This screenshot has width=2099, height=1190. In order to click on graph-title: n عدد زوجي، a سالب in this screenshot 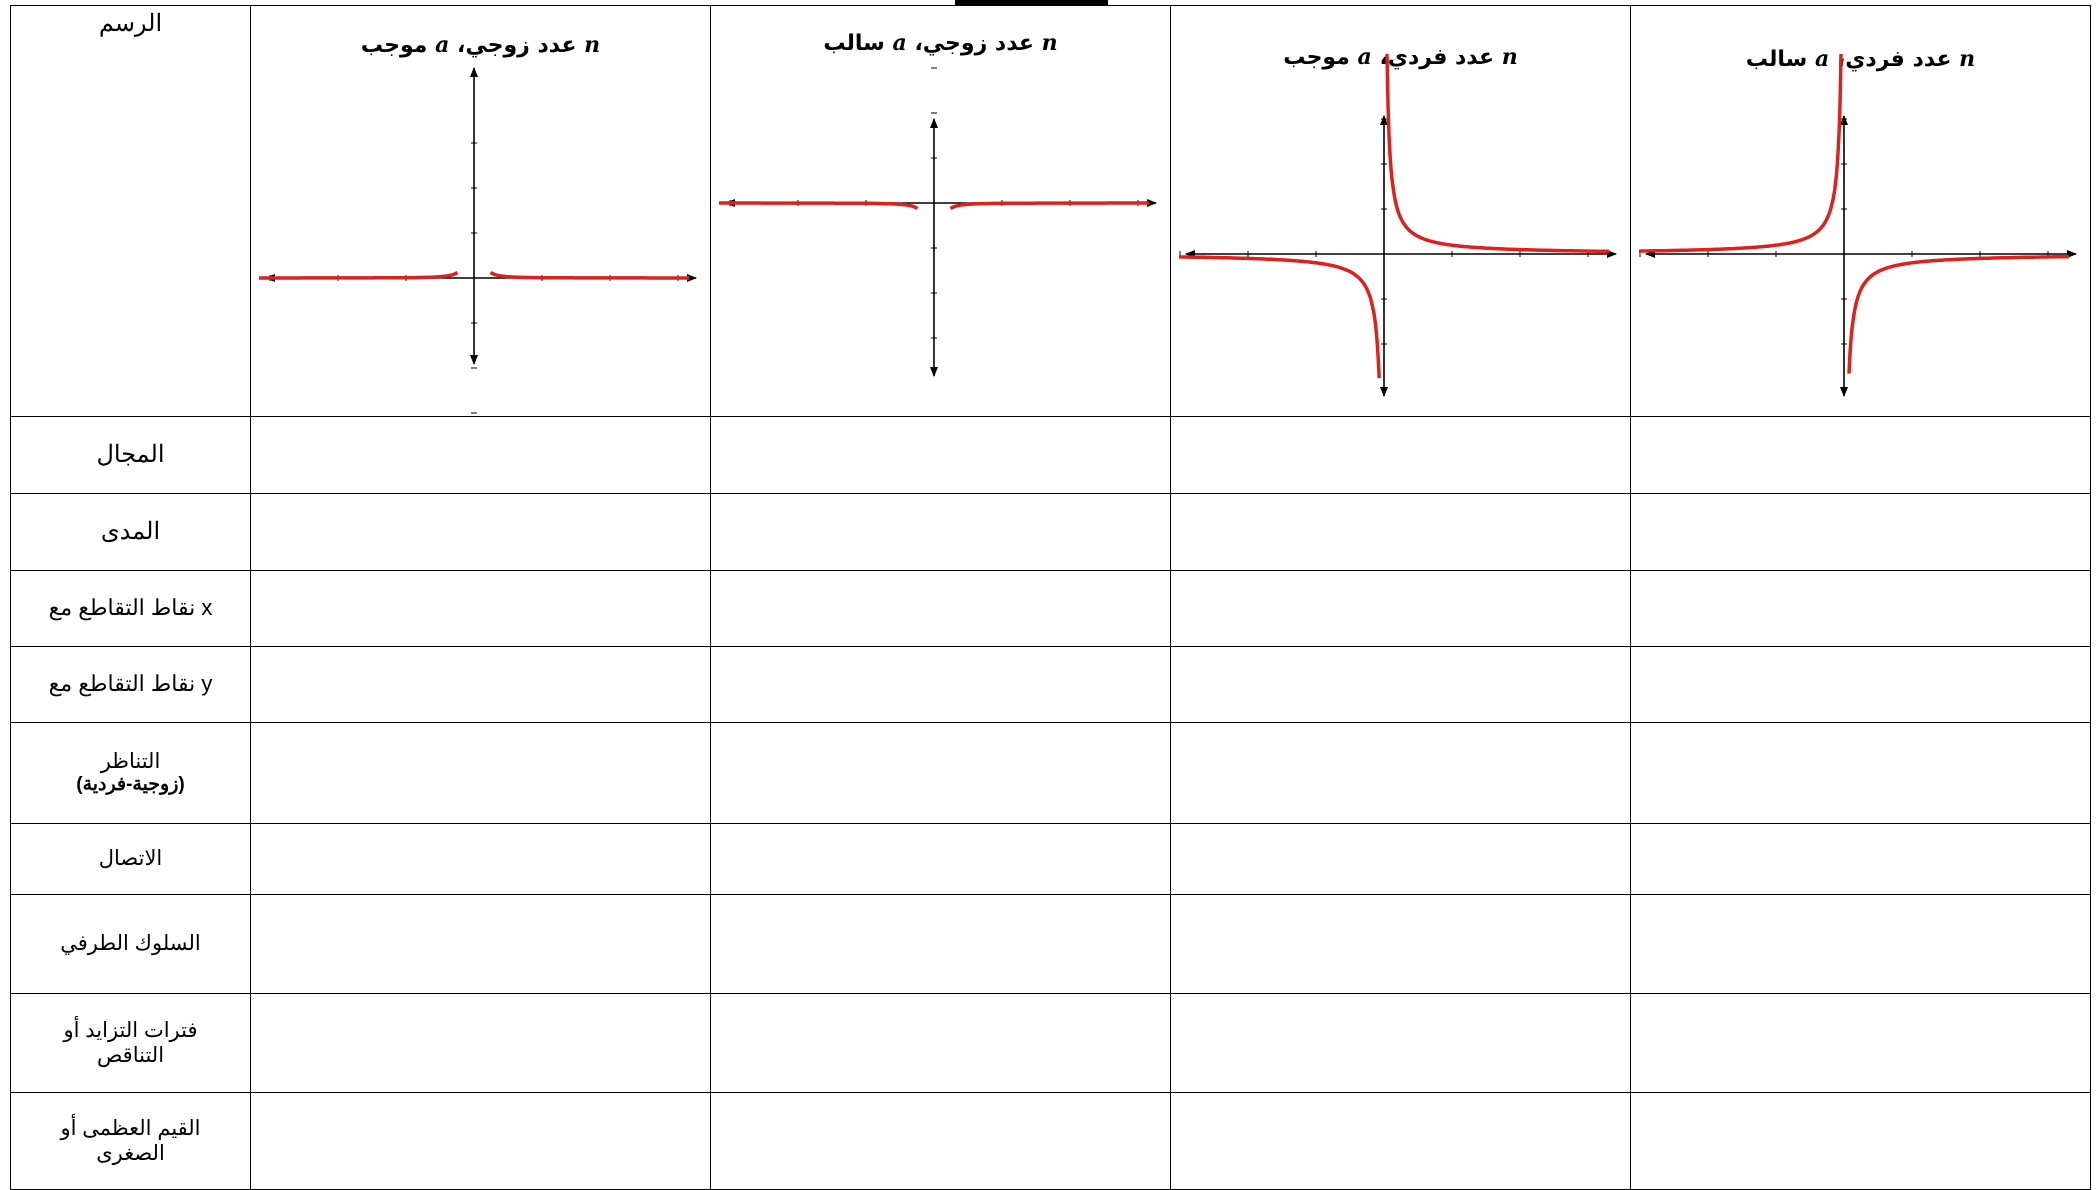, I will do `click(940, 43)`.